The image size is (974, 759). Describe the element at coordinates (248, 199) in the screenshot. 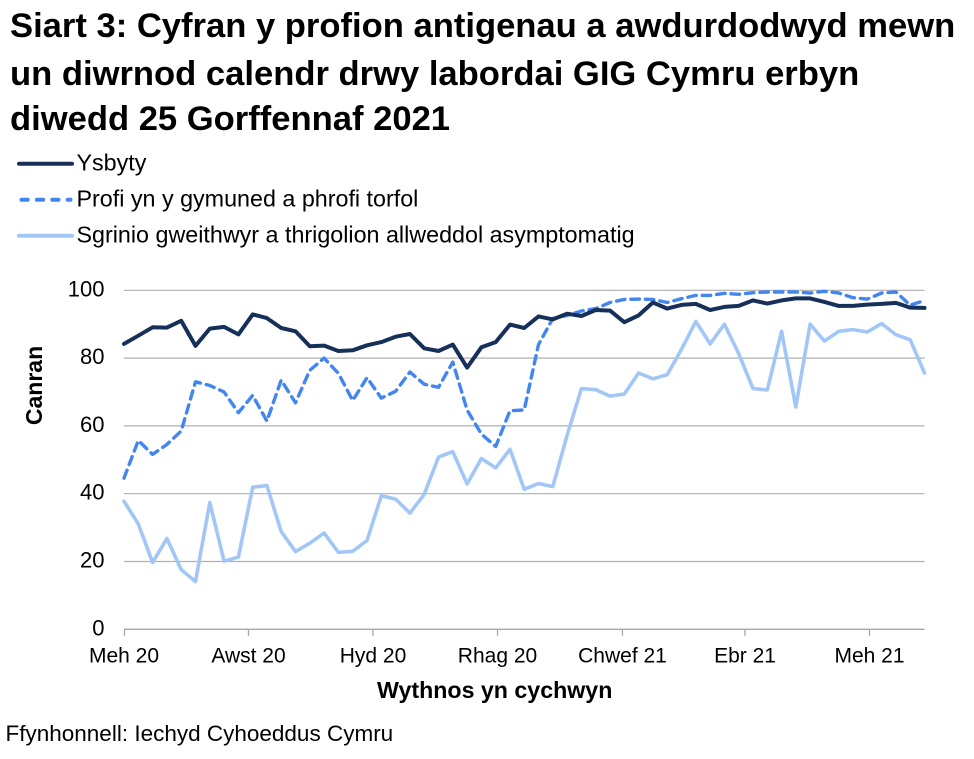

I see `svg-text:Profi yn y gymuned a phrofi to: Profi yn y gymuned a phrofi torfol` at that location.